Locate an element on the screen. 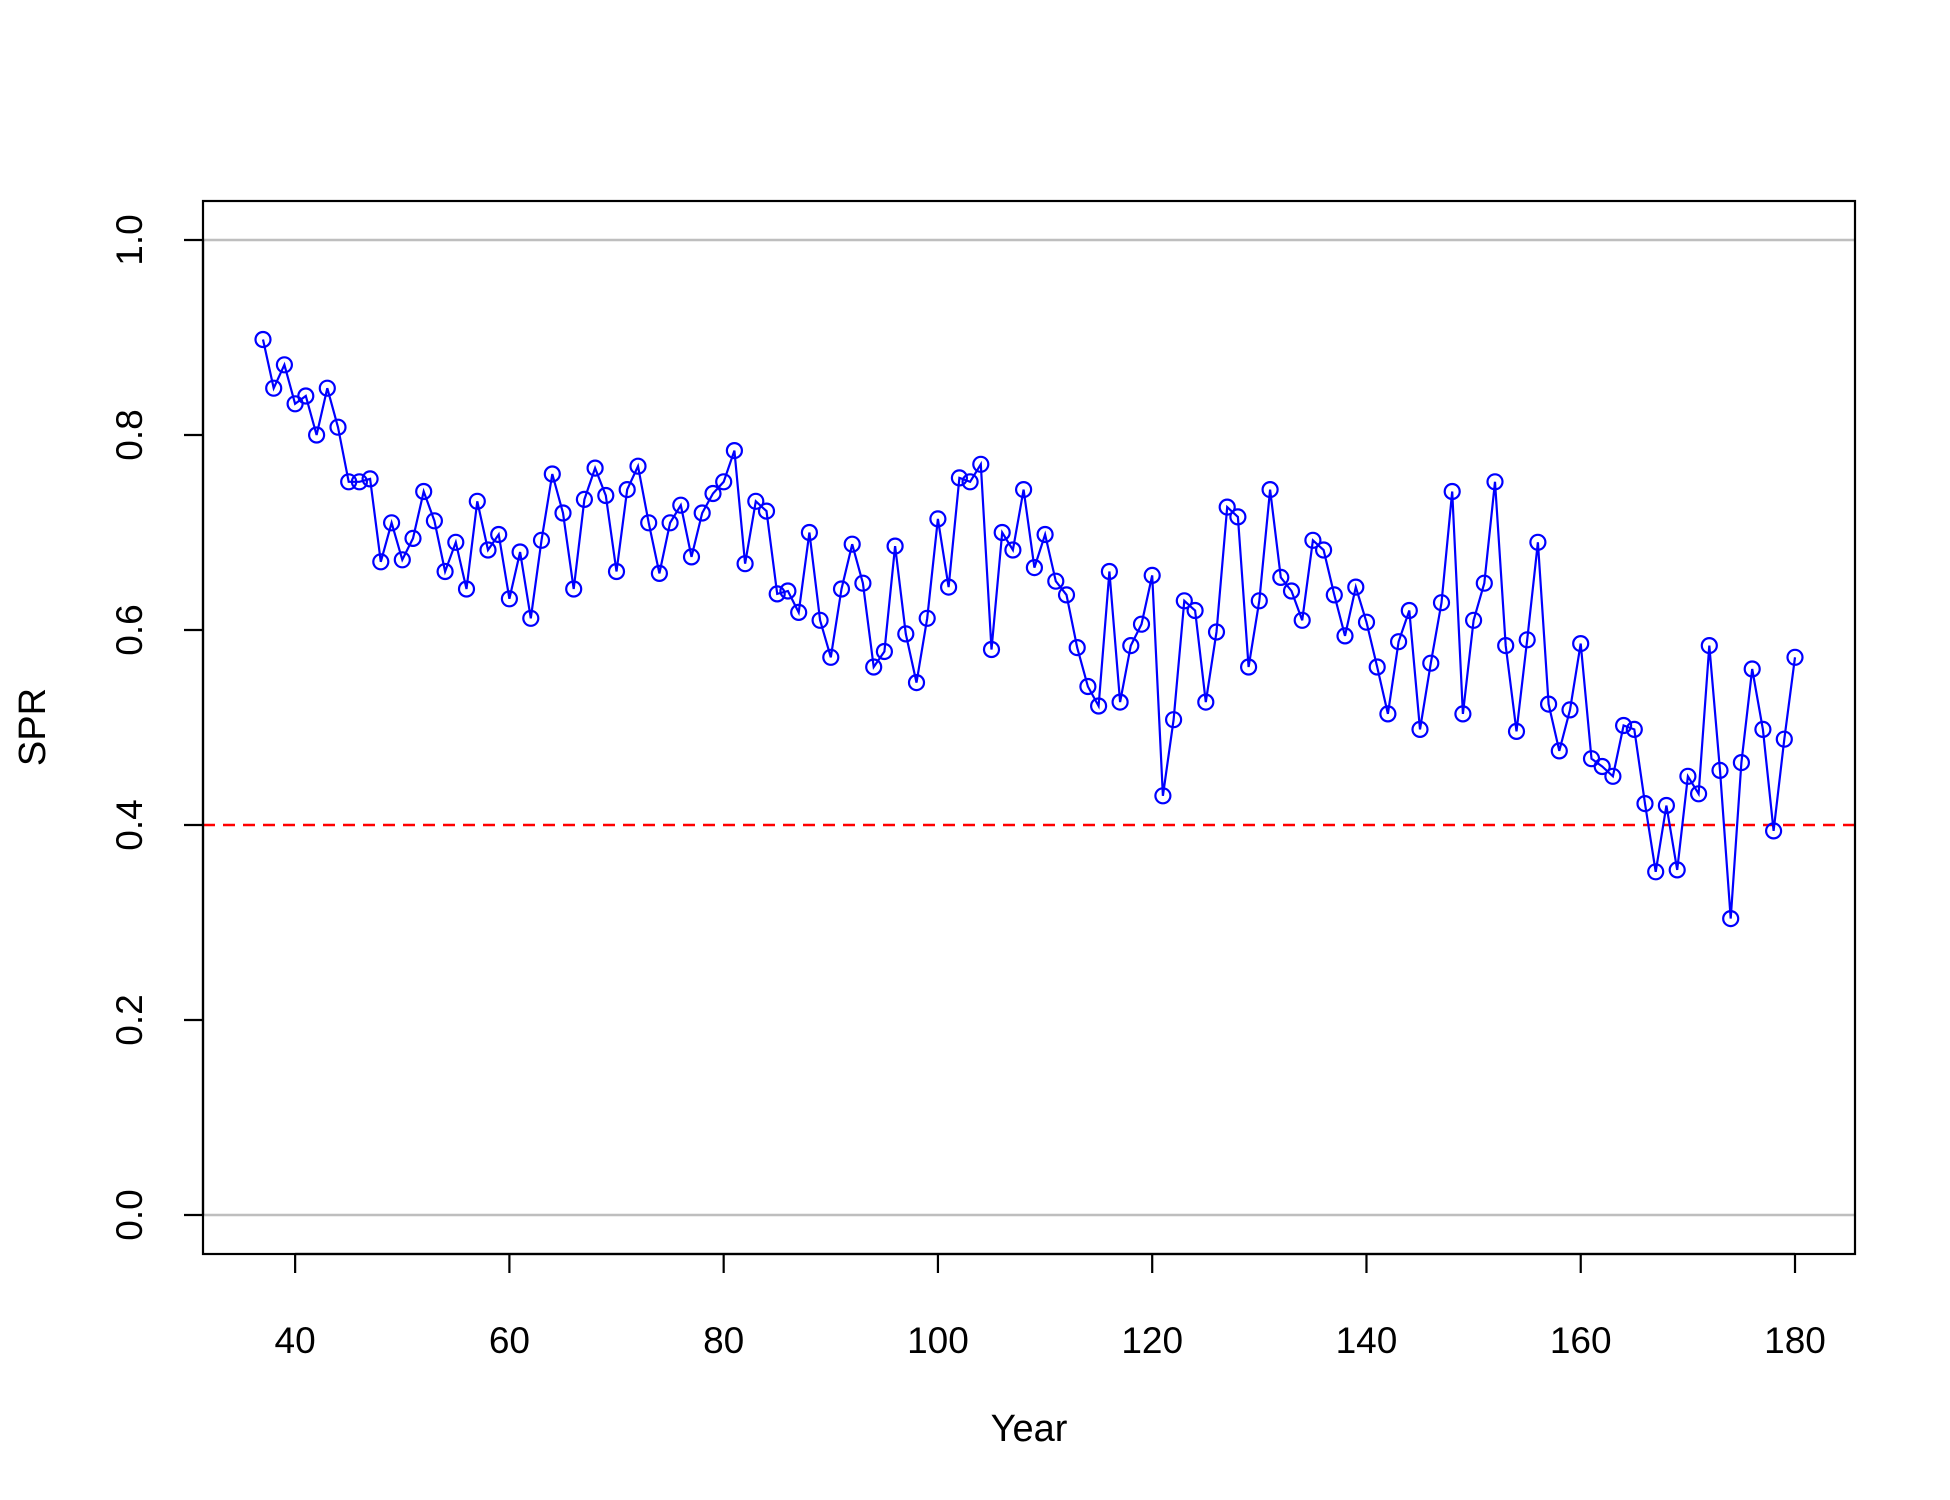 The height and width of the screenshot is (1500, 1950). x-tick-label: 120 is located at coordinates (1152, 1340).